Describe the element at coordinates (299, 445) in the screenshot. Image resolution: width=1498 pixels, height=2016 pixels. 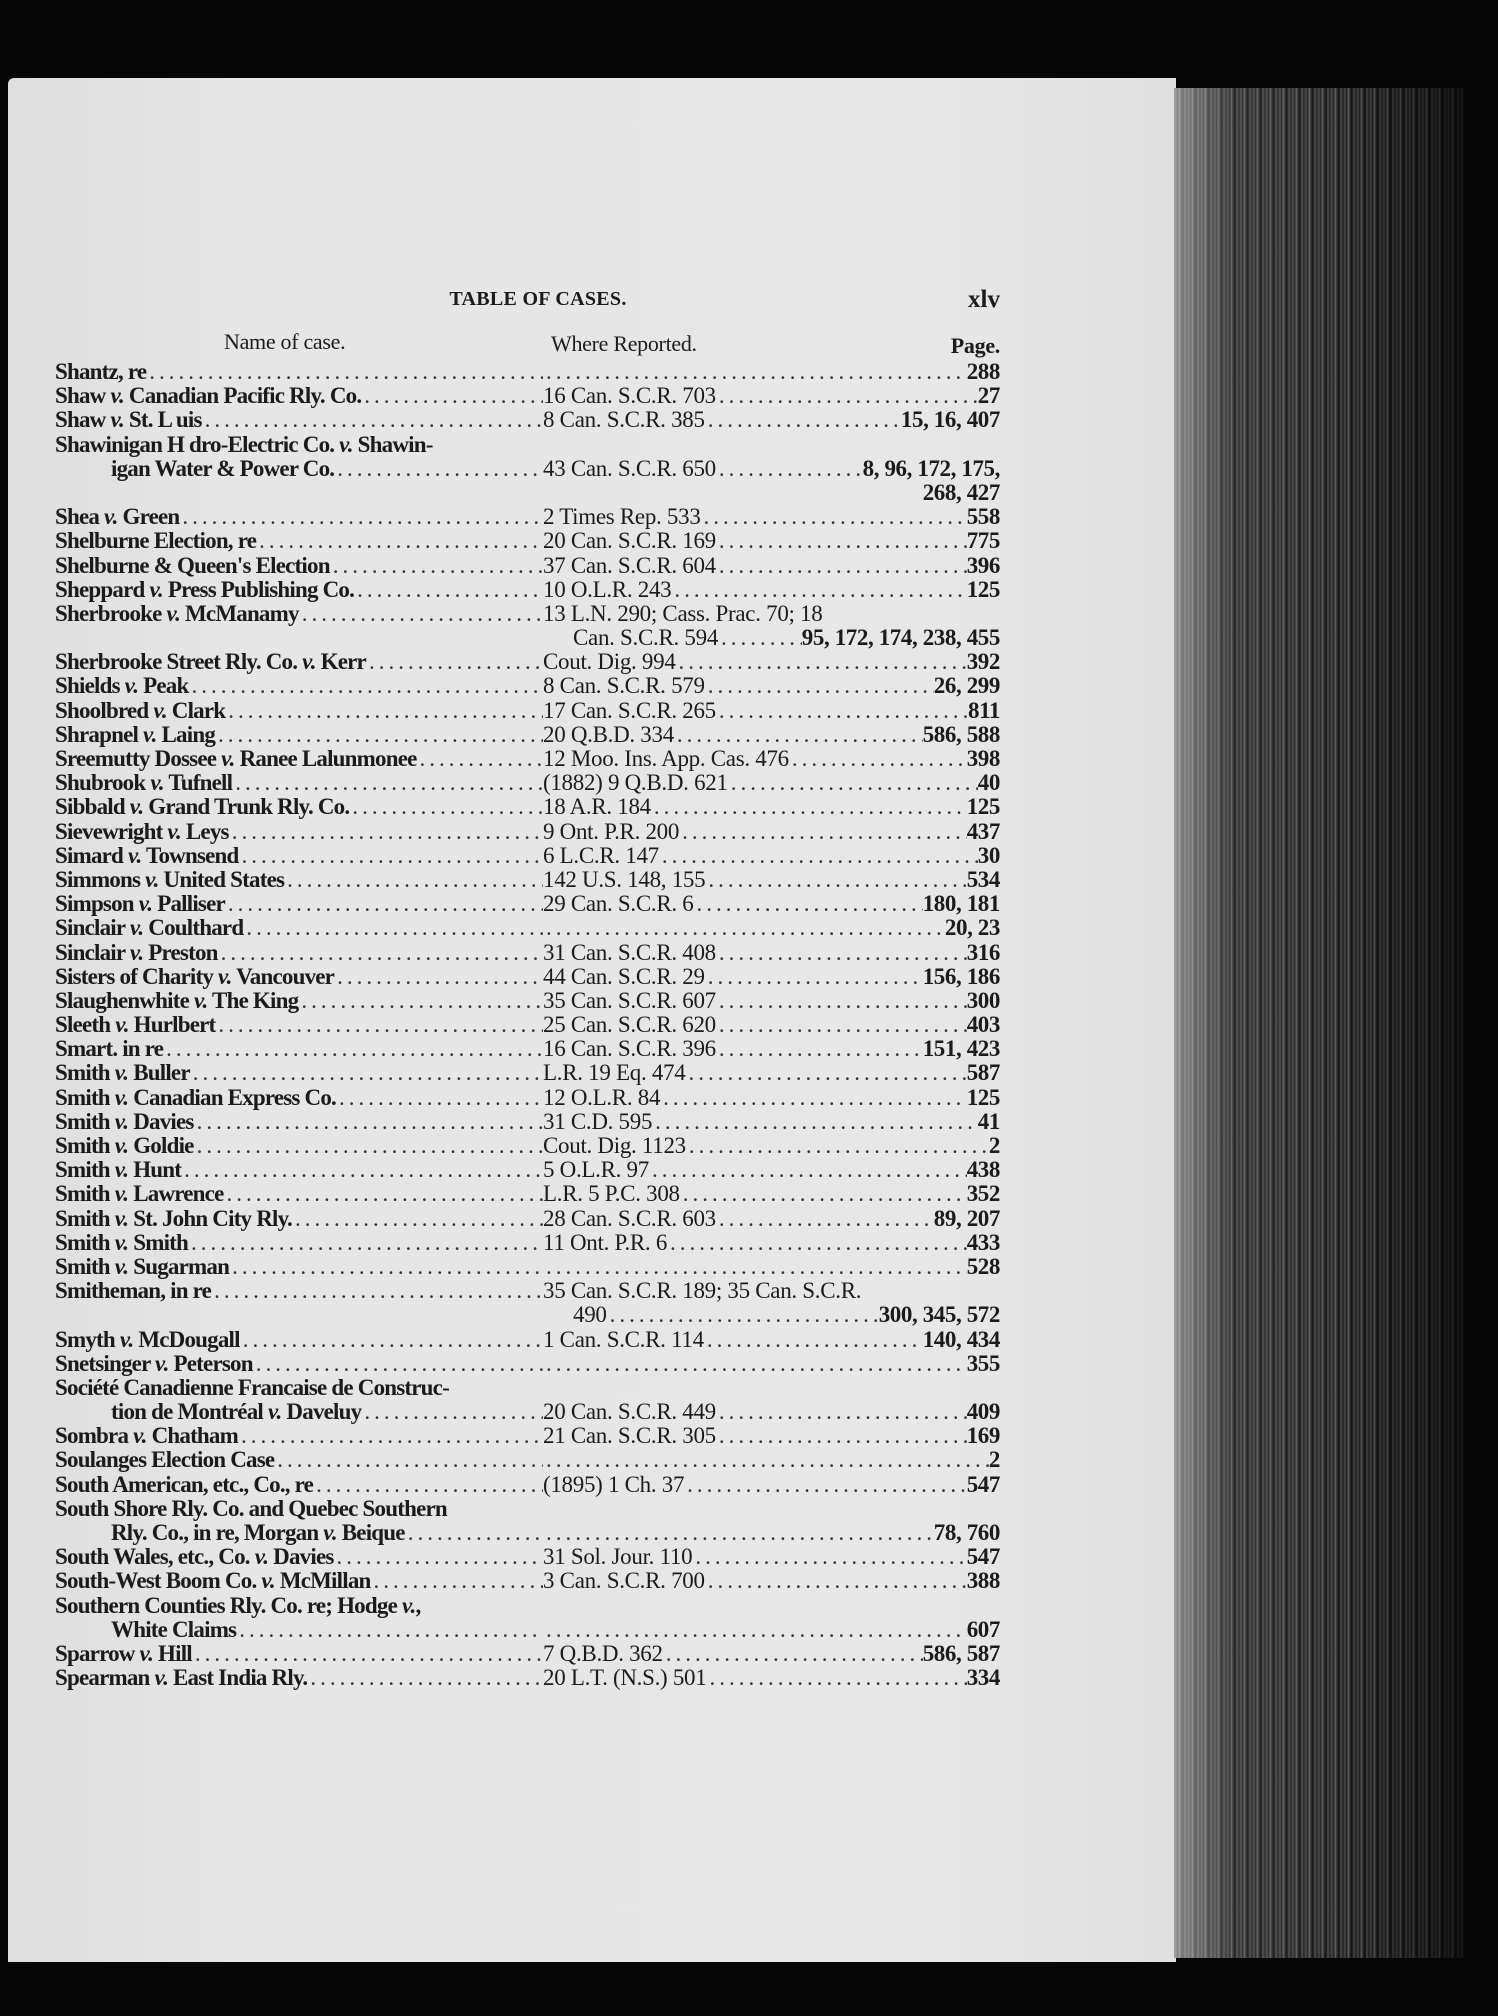
I see `case-name-cell: Shawinigan H dro-Electric Co. v. Shawin-` at that location.